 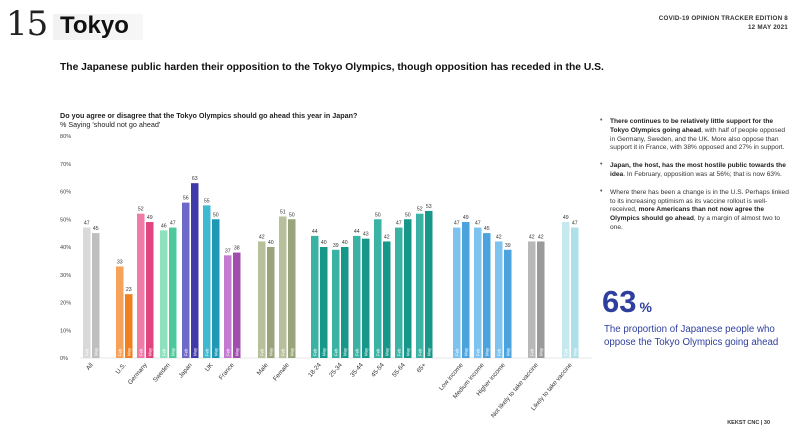 What do you see at coordinates (292, 288) in the screenshot?
I see `bar-female-may` at bounding box center [292, 288].